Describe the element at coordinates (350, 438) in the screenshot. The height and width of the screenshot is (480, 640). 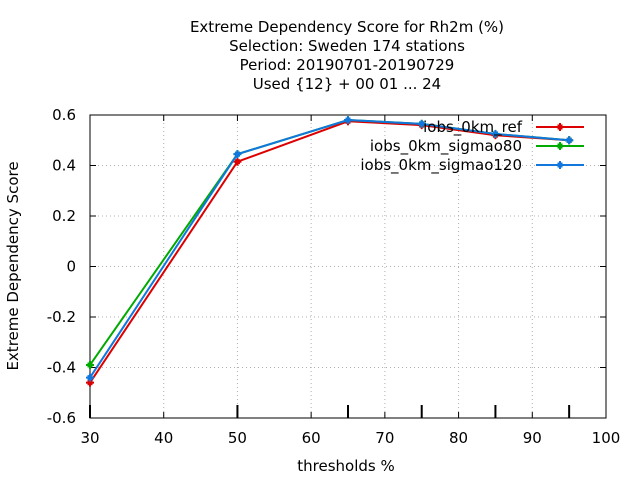
I see `x-tick-labels: 30 40 50 60 70 80 90 100` at that location.